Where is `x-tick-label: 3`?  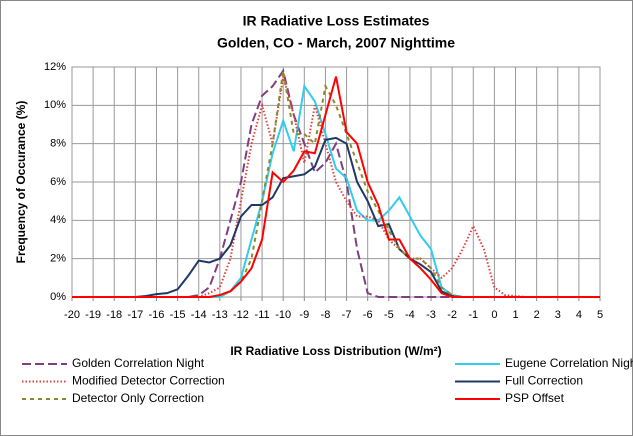
x-tick-label: 3 is located at coordinates (558, 315).